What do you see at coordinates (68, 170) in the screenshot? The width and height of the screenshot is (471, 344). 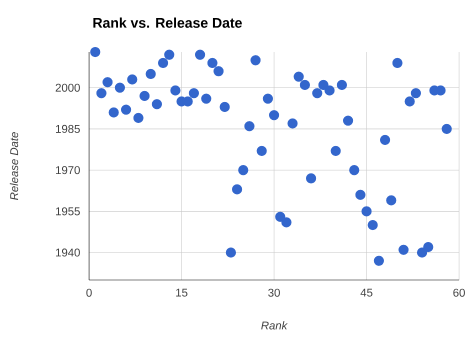 I see `y-tick-label: 1970` at bounding box center [68, 170].